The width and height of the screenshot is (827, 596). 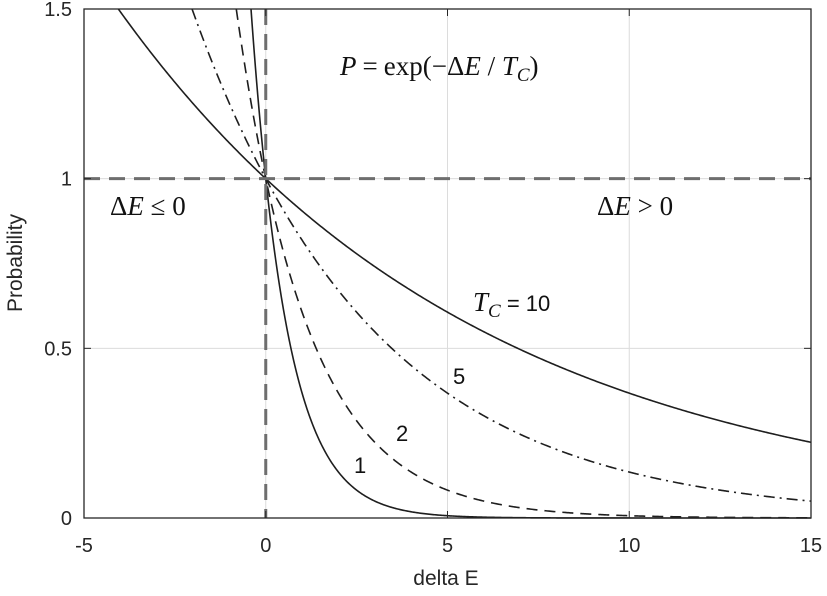 What do you see at coordinates (402, 433) in the screenshot?
I see `curve-label-2: 2` at bounding box center [402, 433].